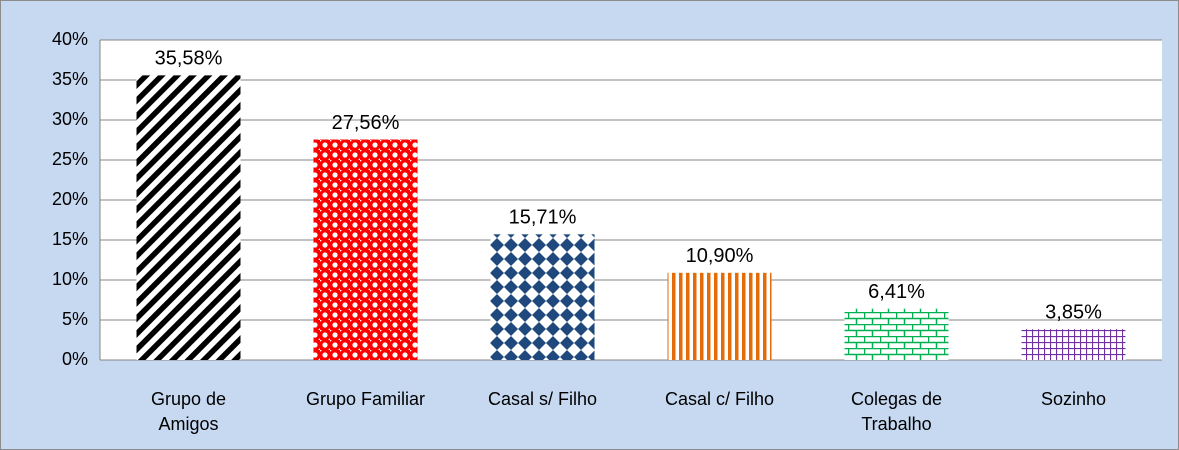  I want to click on y-tick-label: 5%, so click(75, 319).